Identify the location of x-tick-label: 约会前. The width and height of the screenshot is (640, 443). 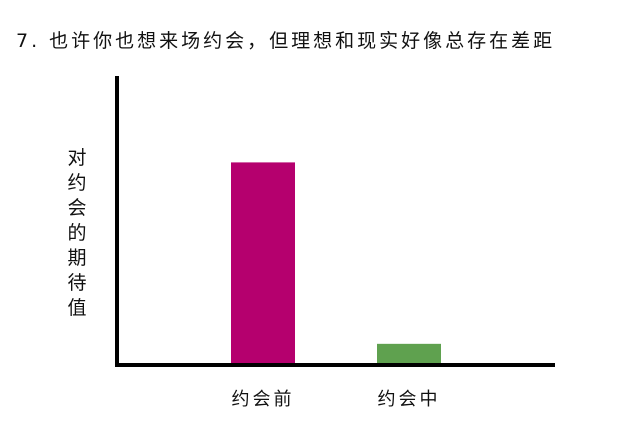
(263, 399).